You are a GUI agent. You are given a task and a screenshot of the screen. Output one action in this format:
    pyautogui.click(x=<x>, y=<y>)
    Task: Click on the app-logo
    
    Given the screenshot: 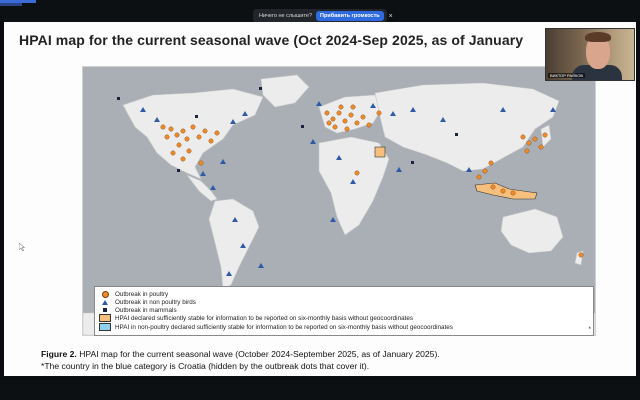 What is the action you would take?
    pyautogui.click(x=20, y=11)
    